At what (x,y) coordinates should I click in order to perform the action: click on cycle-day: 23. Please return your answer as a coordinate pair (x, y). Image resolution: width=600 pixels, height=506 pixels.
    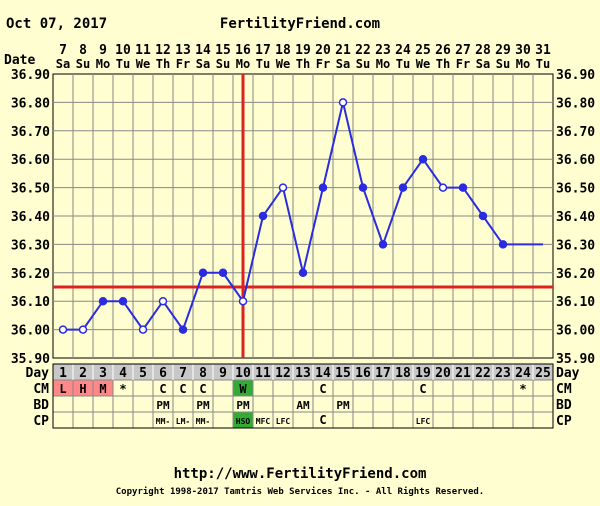
    Looking at the image, I should click on (503, 373).